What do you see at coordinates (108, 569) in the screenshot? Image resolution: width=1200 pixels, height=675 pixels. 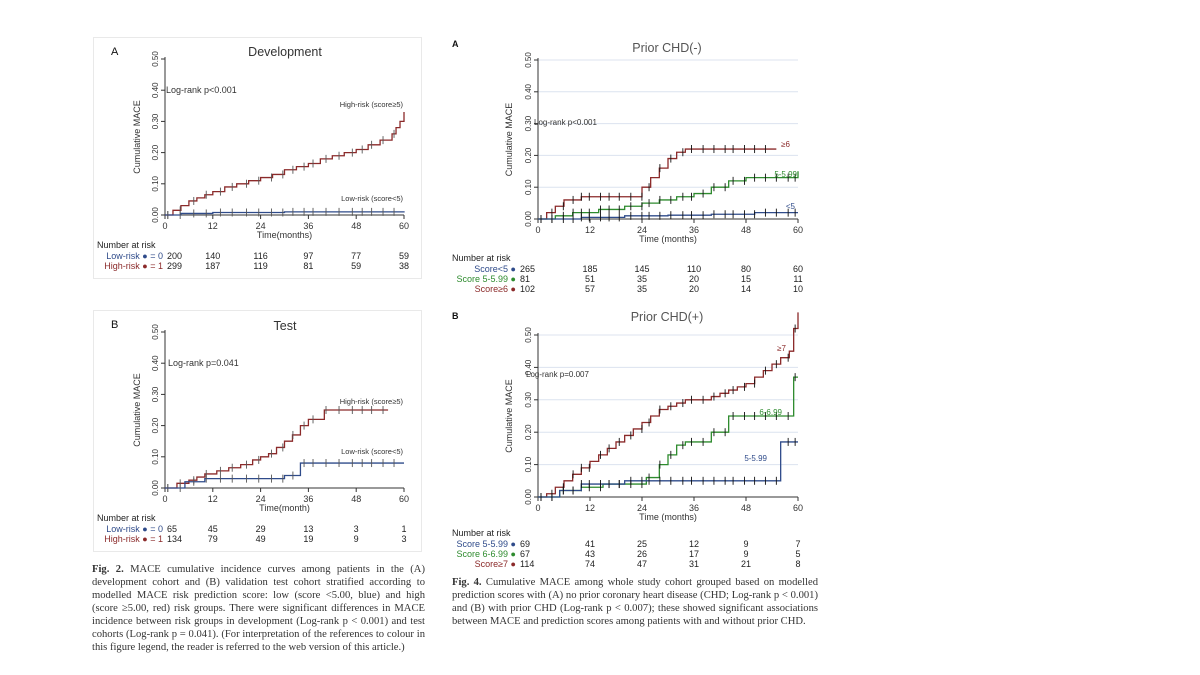 I see `fig2-caption-prefix: Fig. 2.` at bounding box center [108, 569].